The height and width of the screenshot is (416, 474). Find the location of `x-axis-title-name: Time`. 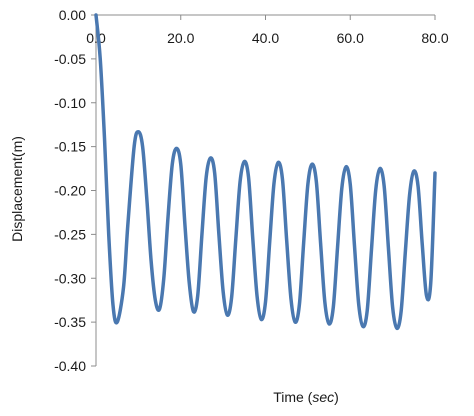

x-axis-title-name: Time is located at coordinates (288, 397).